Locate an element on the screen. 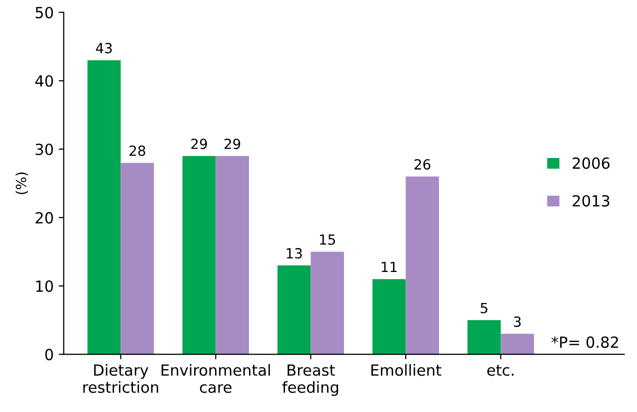 The height and width of the screenshot is (412, 637). x-tick-label: Emollient is located at coordinates (406, 370).